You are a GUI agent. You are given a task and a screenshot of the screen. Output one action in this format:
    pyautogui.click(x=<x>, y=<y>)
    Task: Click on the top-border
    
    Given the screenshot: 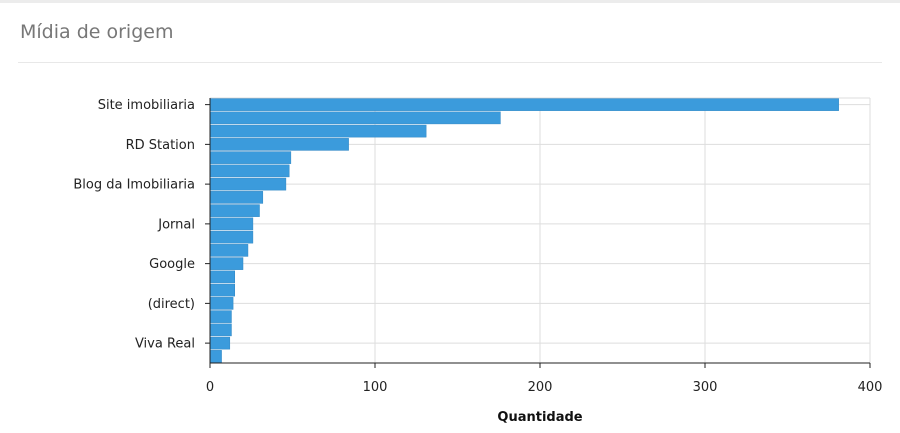 What is the action you would take?
    pyautogui.click(x=450, y=1)
    